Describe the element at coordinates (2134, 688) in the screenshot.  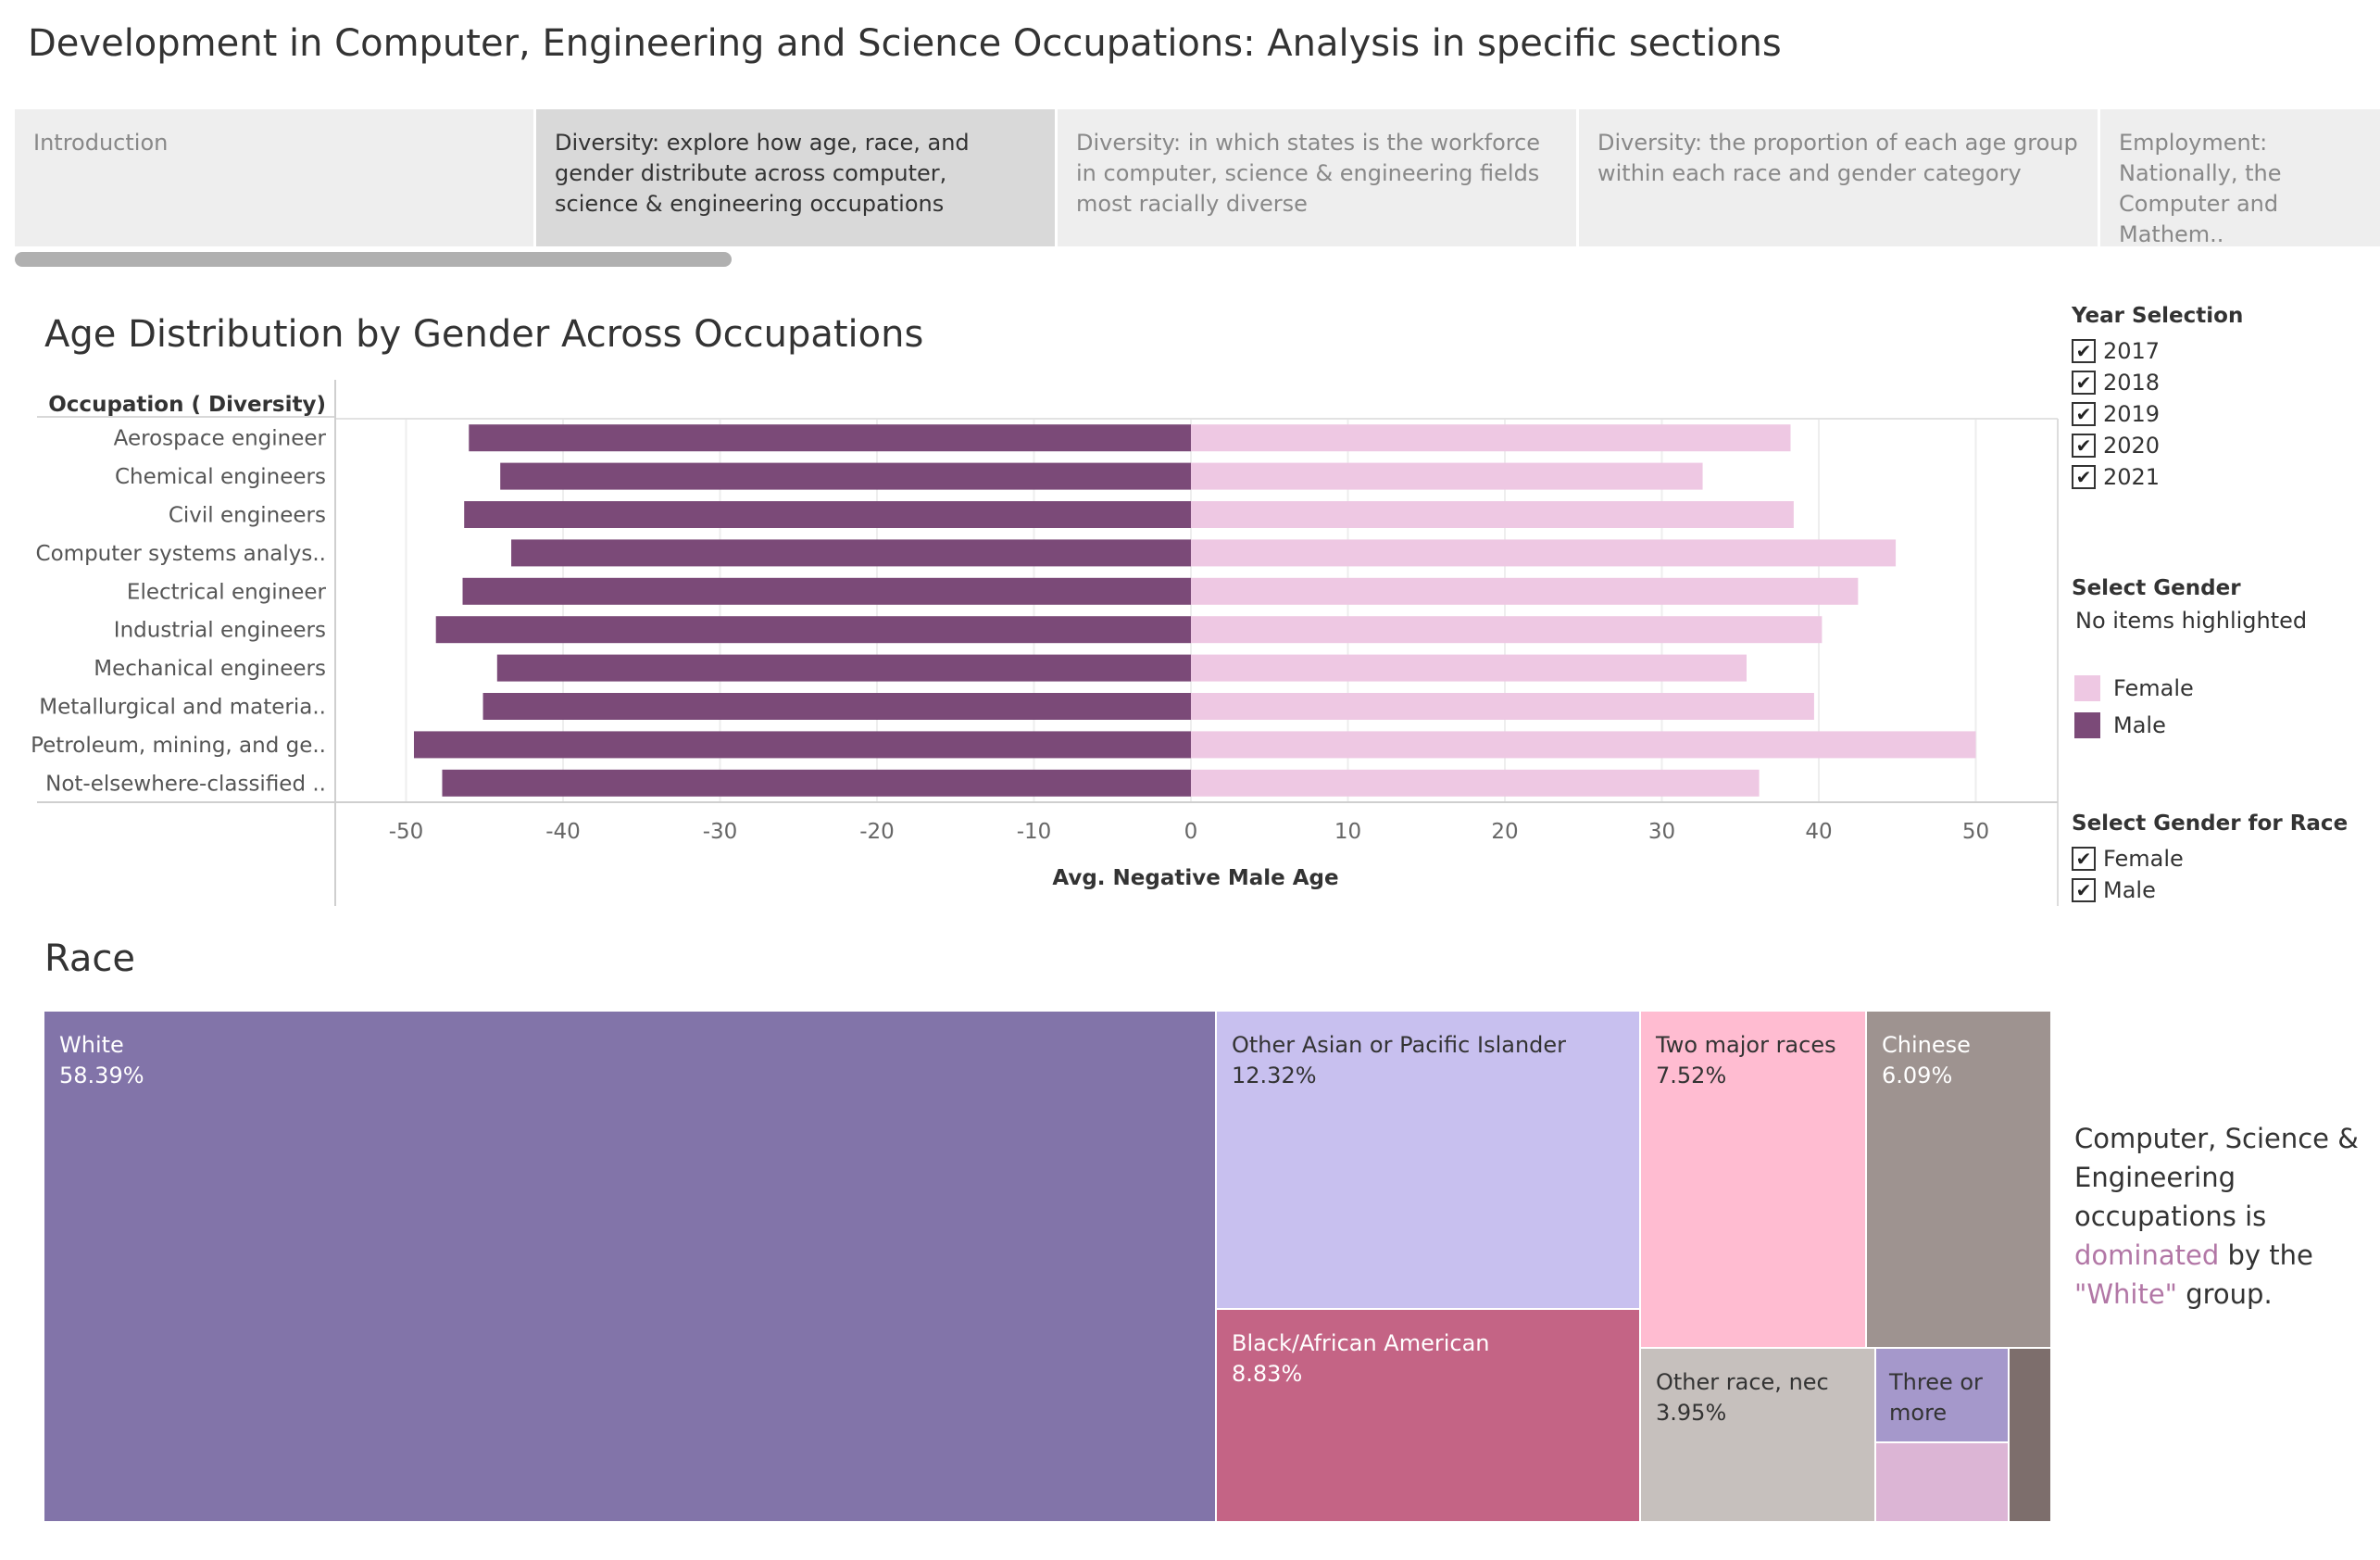
I see `legend-item-female: Female` at that location.